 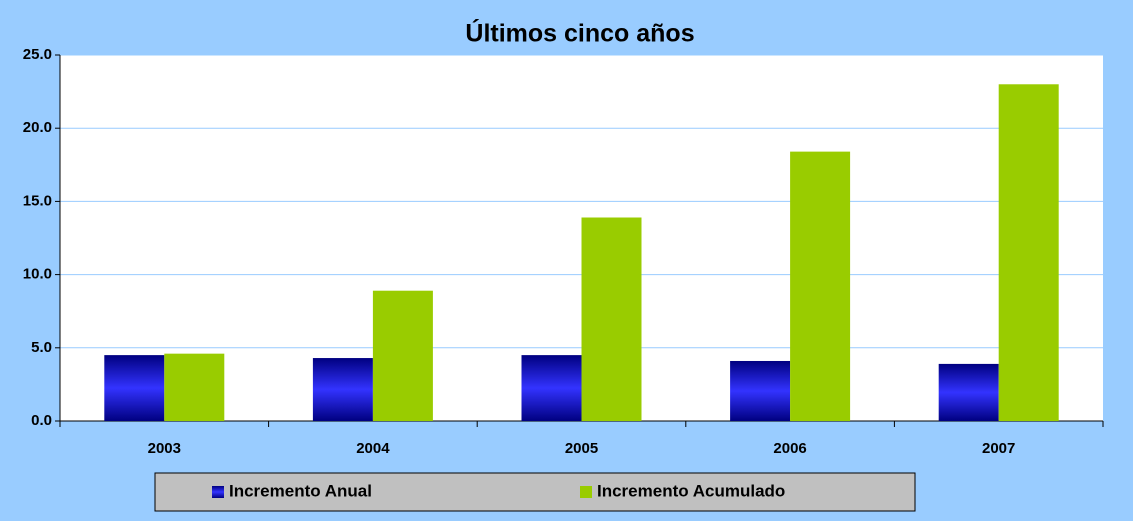 What do you see at coordinates (581, 448) in the screenshot?
I see `x-tick-label: 2005` at bounding box center [581, 448].